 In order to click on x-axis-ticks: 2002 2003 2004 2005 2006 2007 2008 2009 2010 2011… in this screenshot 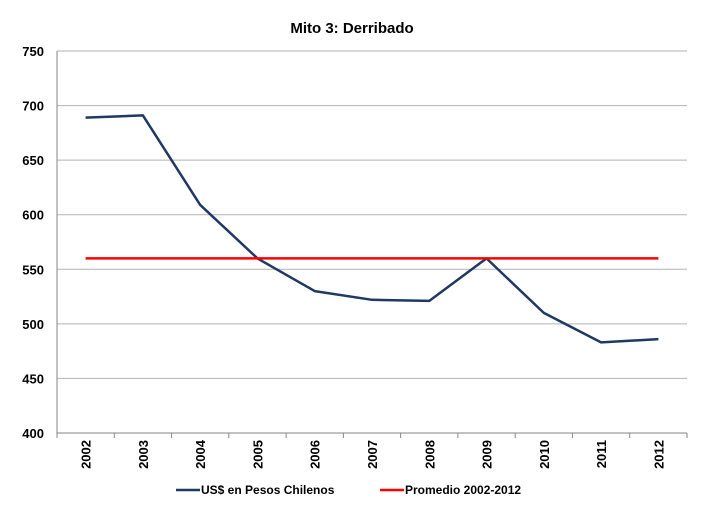, I will do `click(372, 451)`.